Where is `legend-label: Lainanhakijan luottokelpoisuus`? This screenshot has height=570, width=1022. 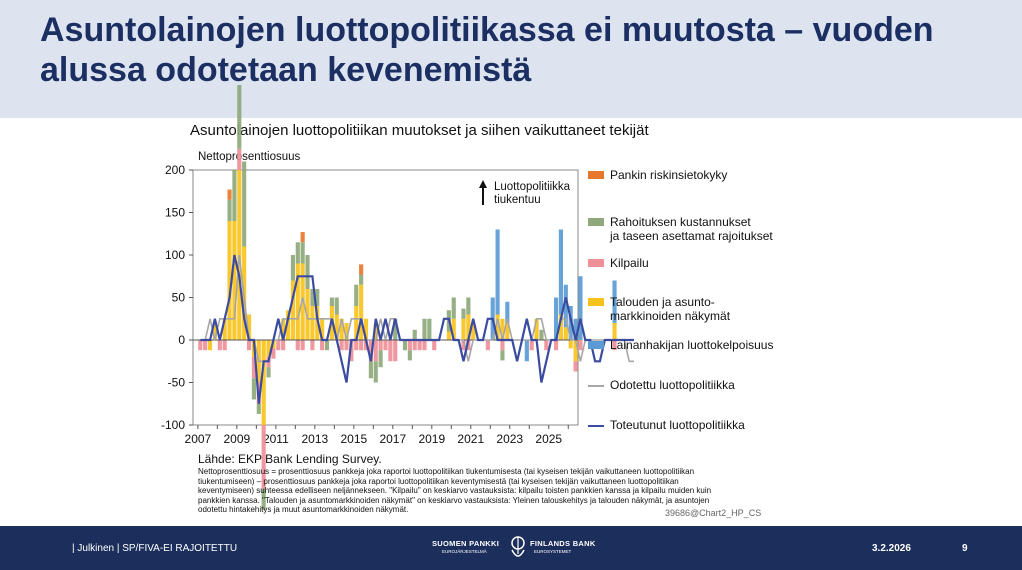
legend-label: Lainanhakijan luottokelpoisuus is located at coordinates (692, 345).